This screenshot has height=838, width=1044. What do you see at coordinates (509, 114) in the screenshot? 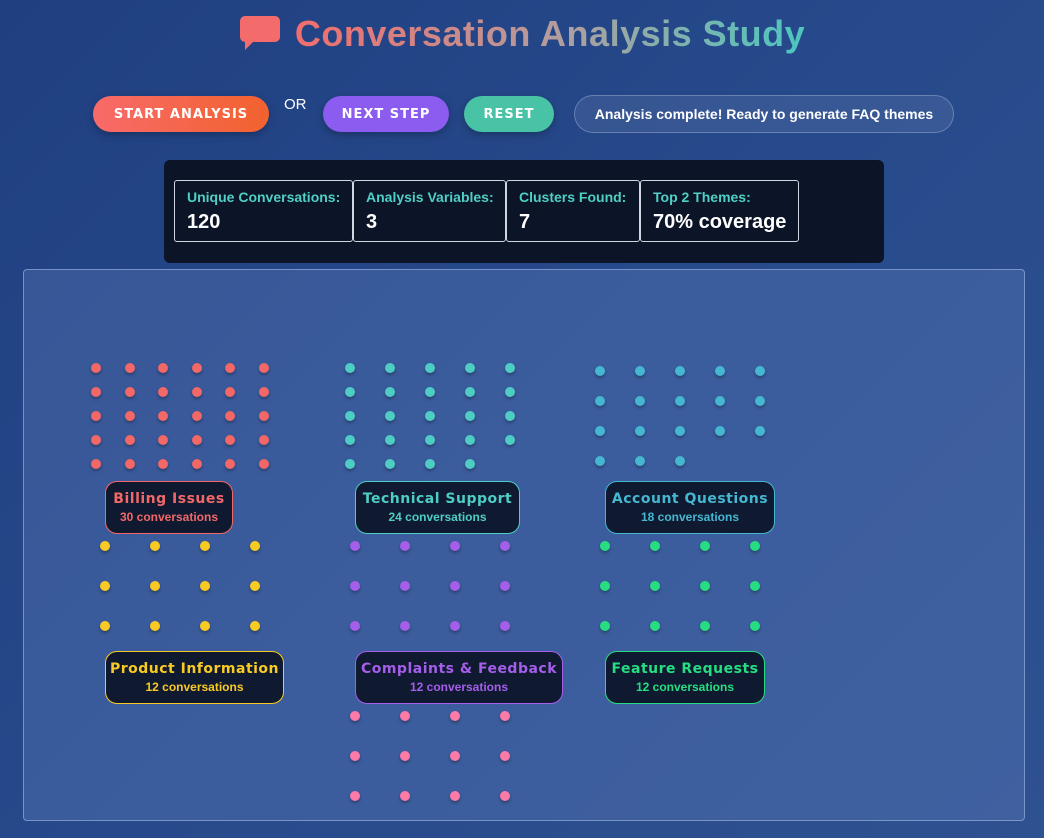
I see `reset-button: RESET` at bounding box center [509, 114].